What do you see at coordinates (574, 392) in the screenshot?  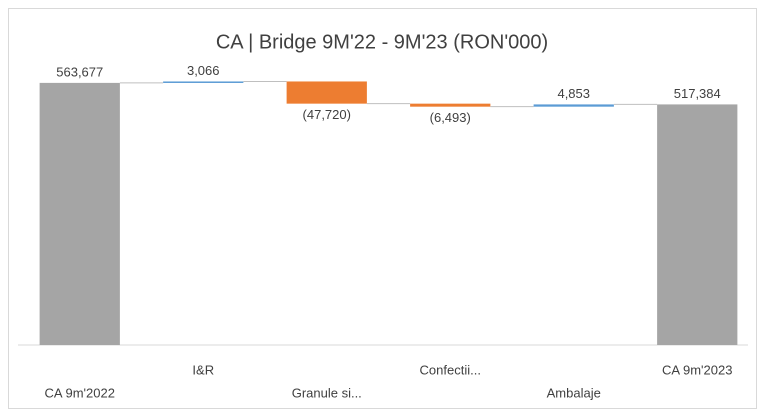 I see `x-tick-label: Ambalaje` at bounding box center [574, 392].